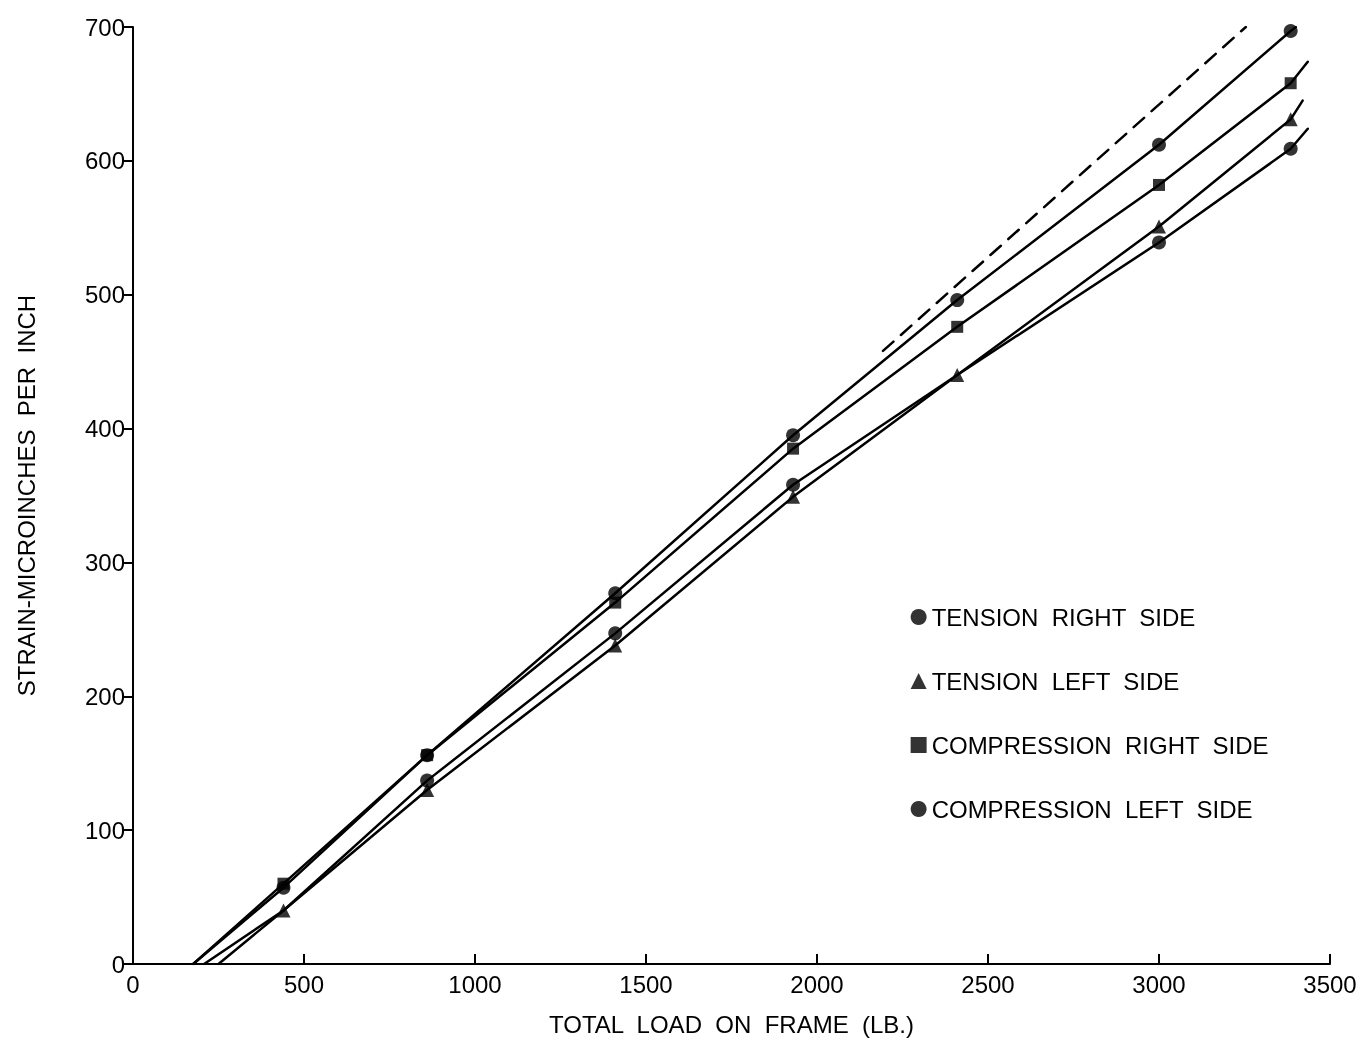 This screenshot has height=1048, width=1364. Describe the element at coordinates (104, 295) in the screenshot. I see `y-tick-label: 500` at that location.